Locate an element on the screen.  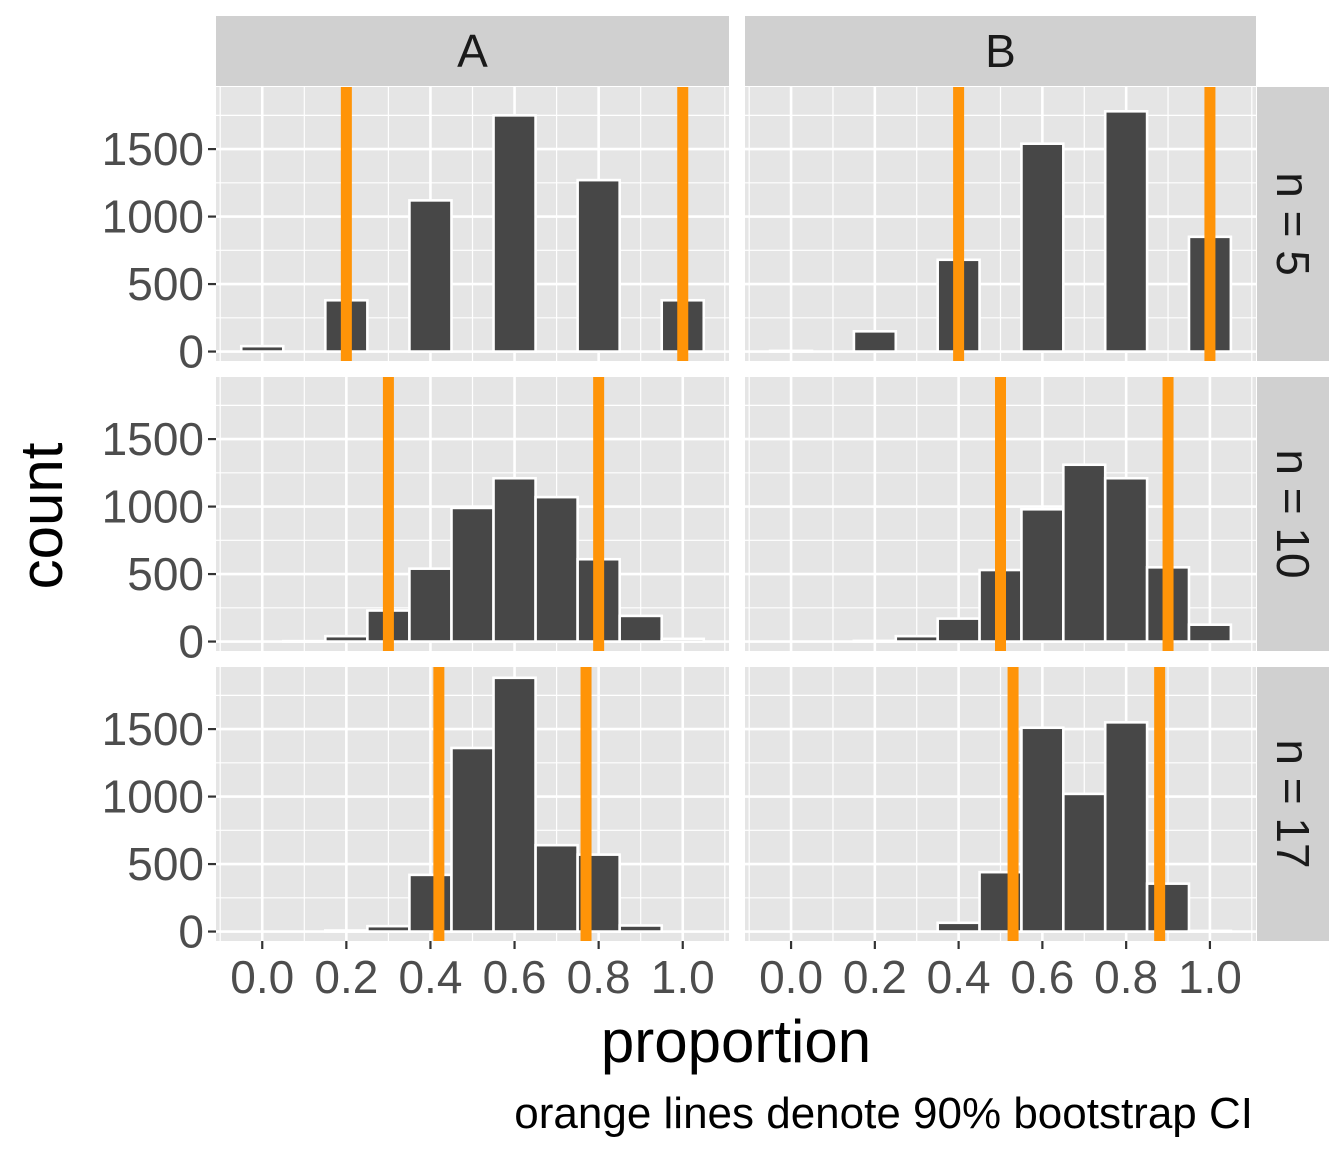
chart-caption: orange lines denote 90% bootstrap CI is located at coordinates (883, 1113).